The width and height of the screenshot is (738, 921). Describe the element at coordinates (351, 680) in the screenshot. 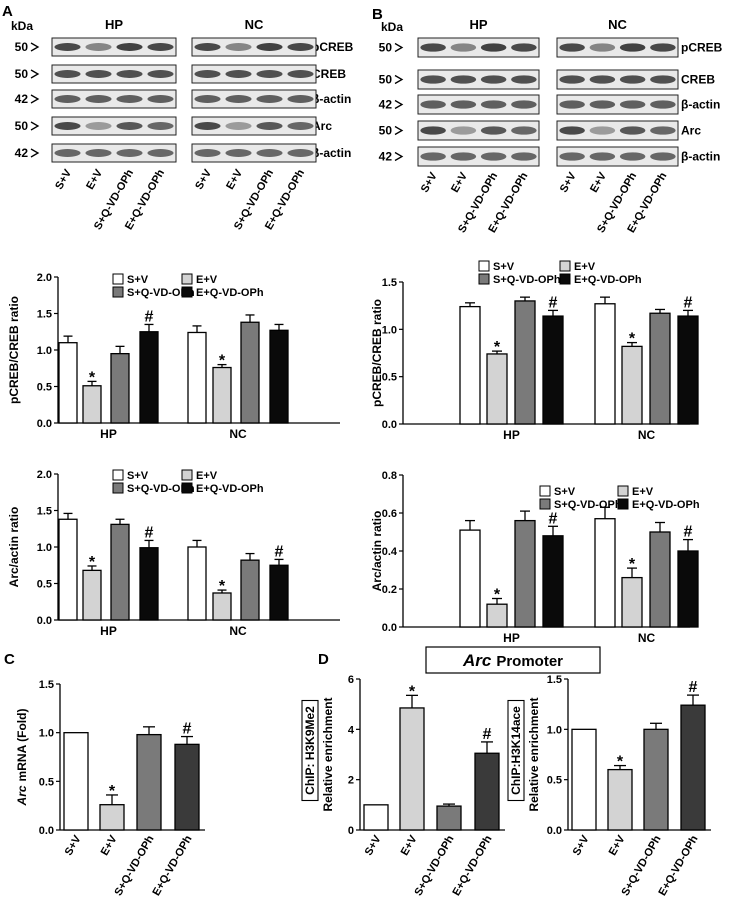

I see `y-tick-label: 6` at that location.